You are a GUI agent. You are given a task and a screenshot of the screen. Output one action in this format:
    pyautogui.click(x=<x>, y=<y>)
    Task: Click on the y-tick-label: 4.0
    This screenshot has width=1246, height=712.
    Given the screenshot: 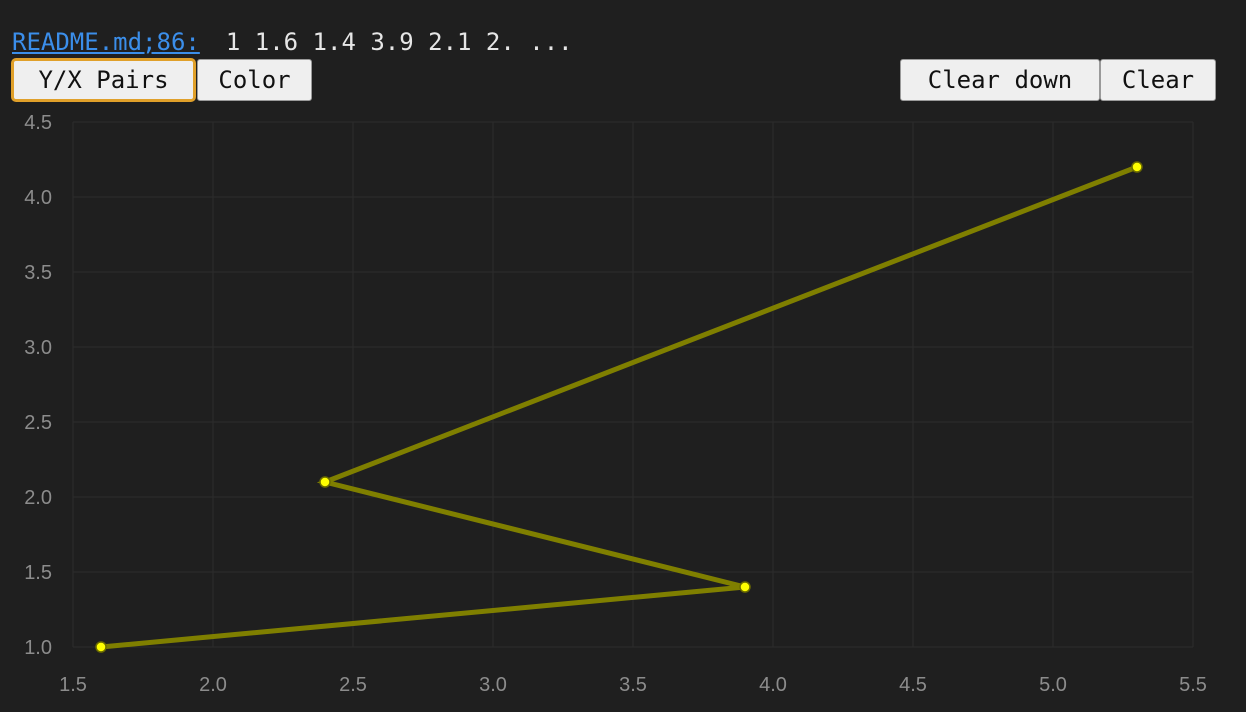 What is the action you would take?
    pyautogui.click(x=38, y=198)
    